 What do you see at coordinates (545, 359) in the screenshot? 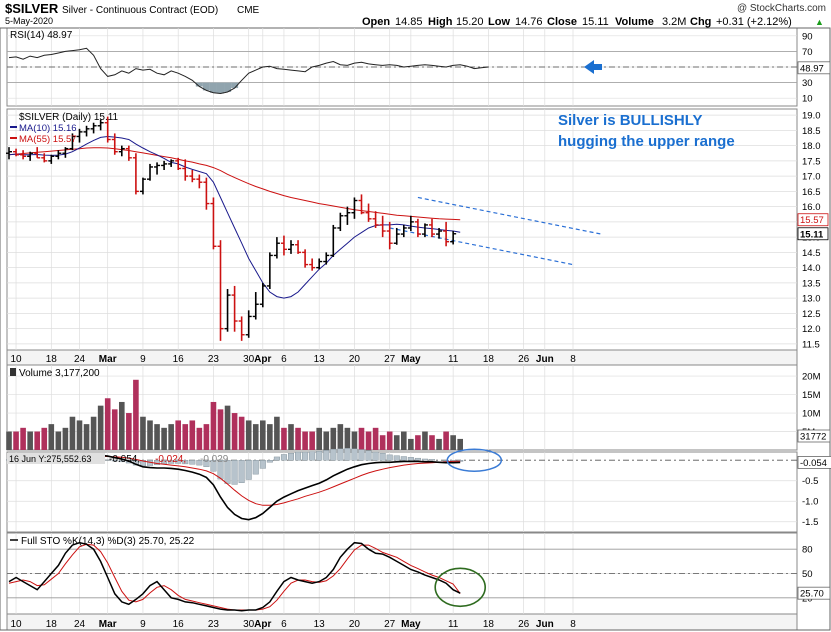
I see `x-tick-label: Jun` at bounding box center [545, 359].